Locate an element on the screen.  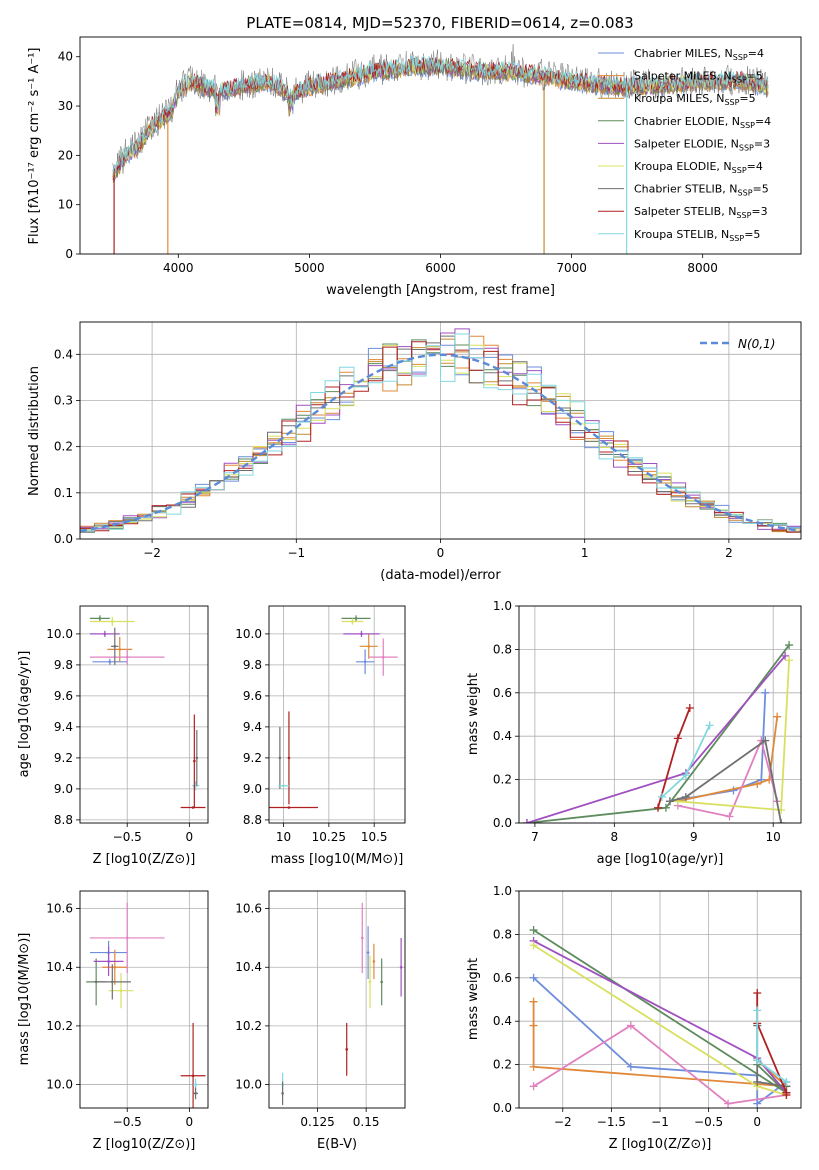
x-axis-label: E(B-V) is located at coordinates (337, 1144).